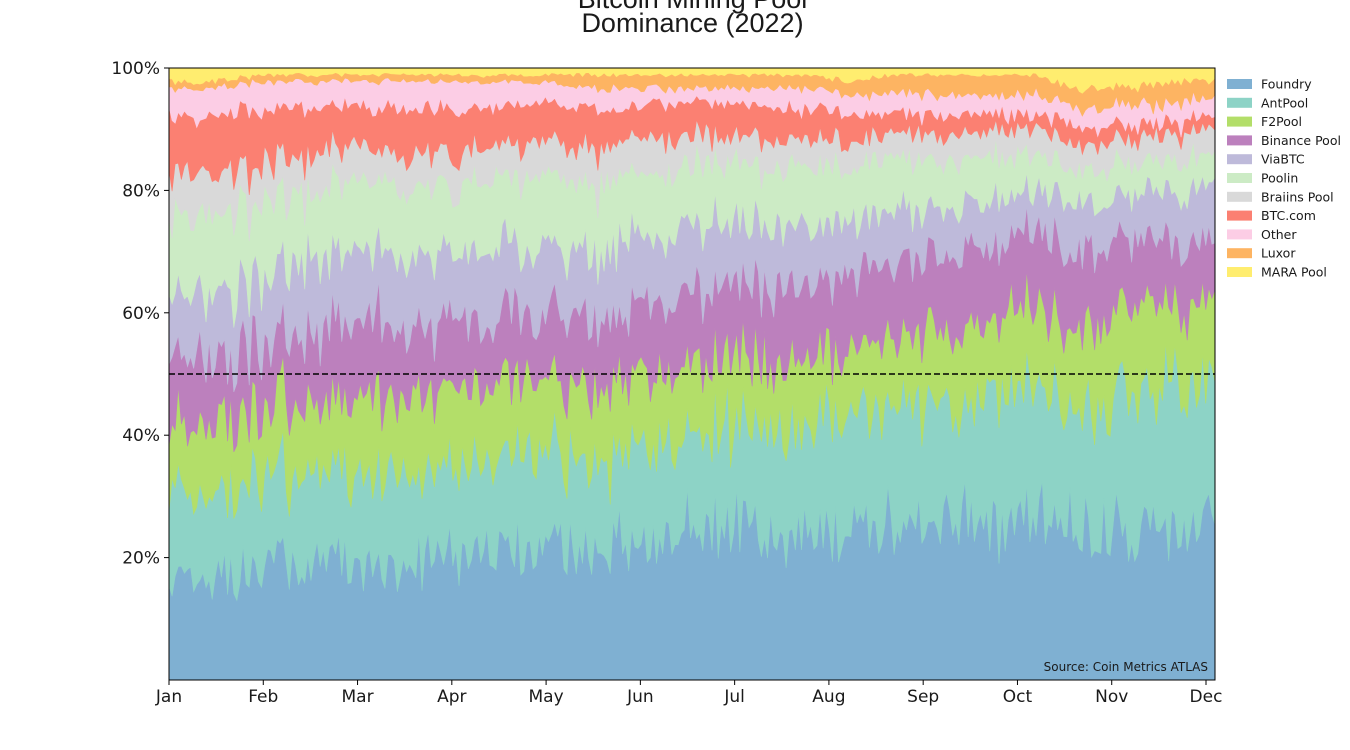 This screenshot has height=750, width=1350. What do you see at coordinates (828, 697) in the screenshot?
I see `x-tick-label: Aug` at bounding box center [828, 697].